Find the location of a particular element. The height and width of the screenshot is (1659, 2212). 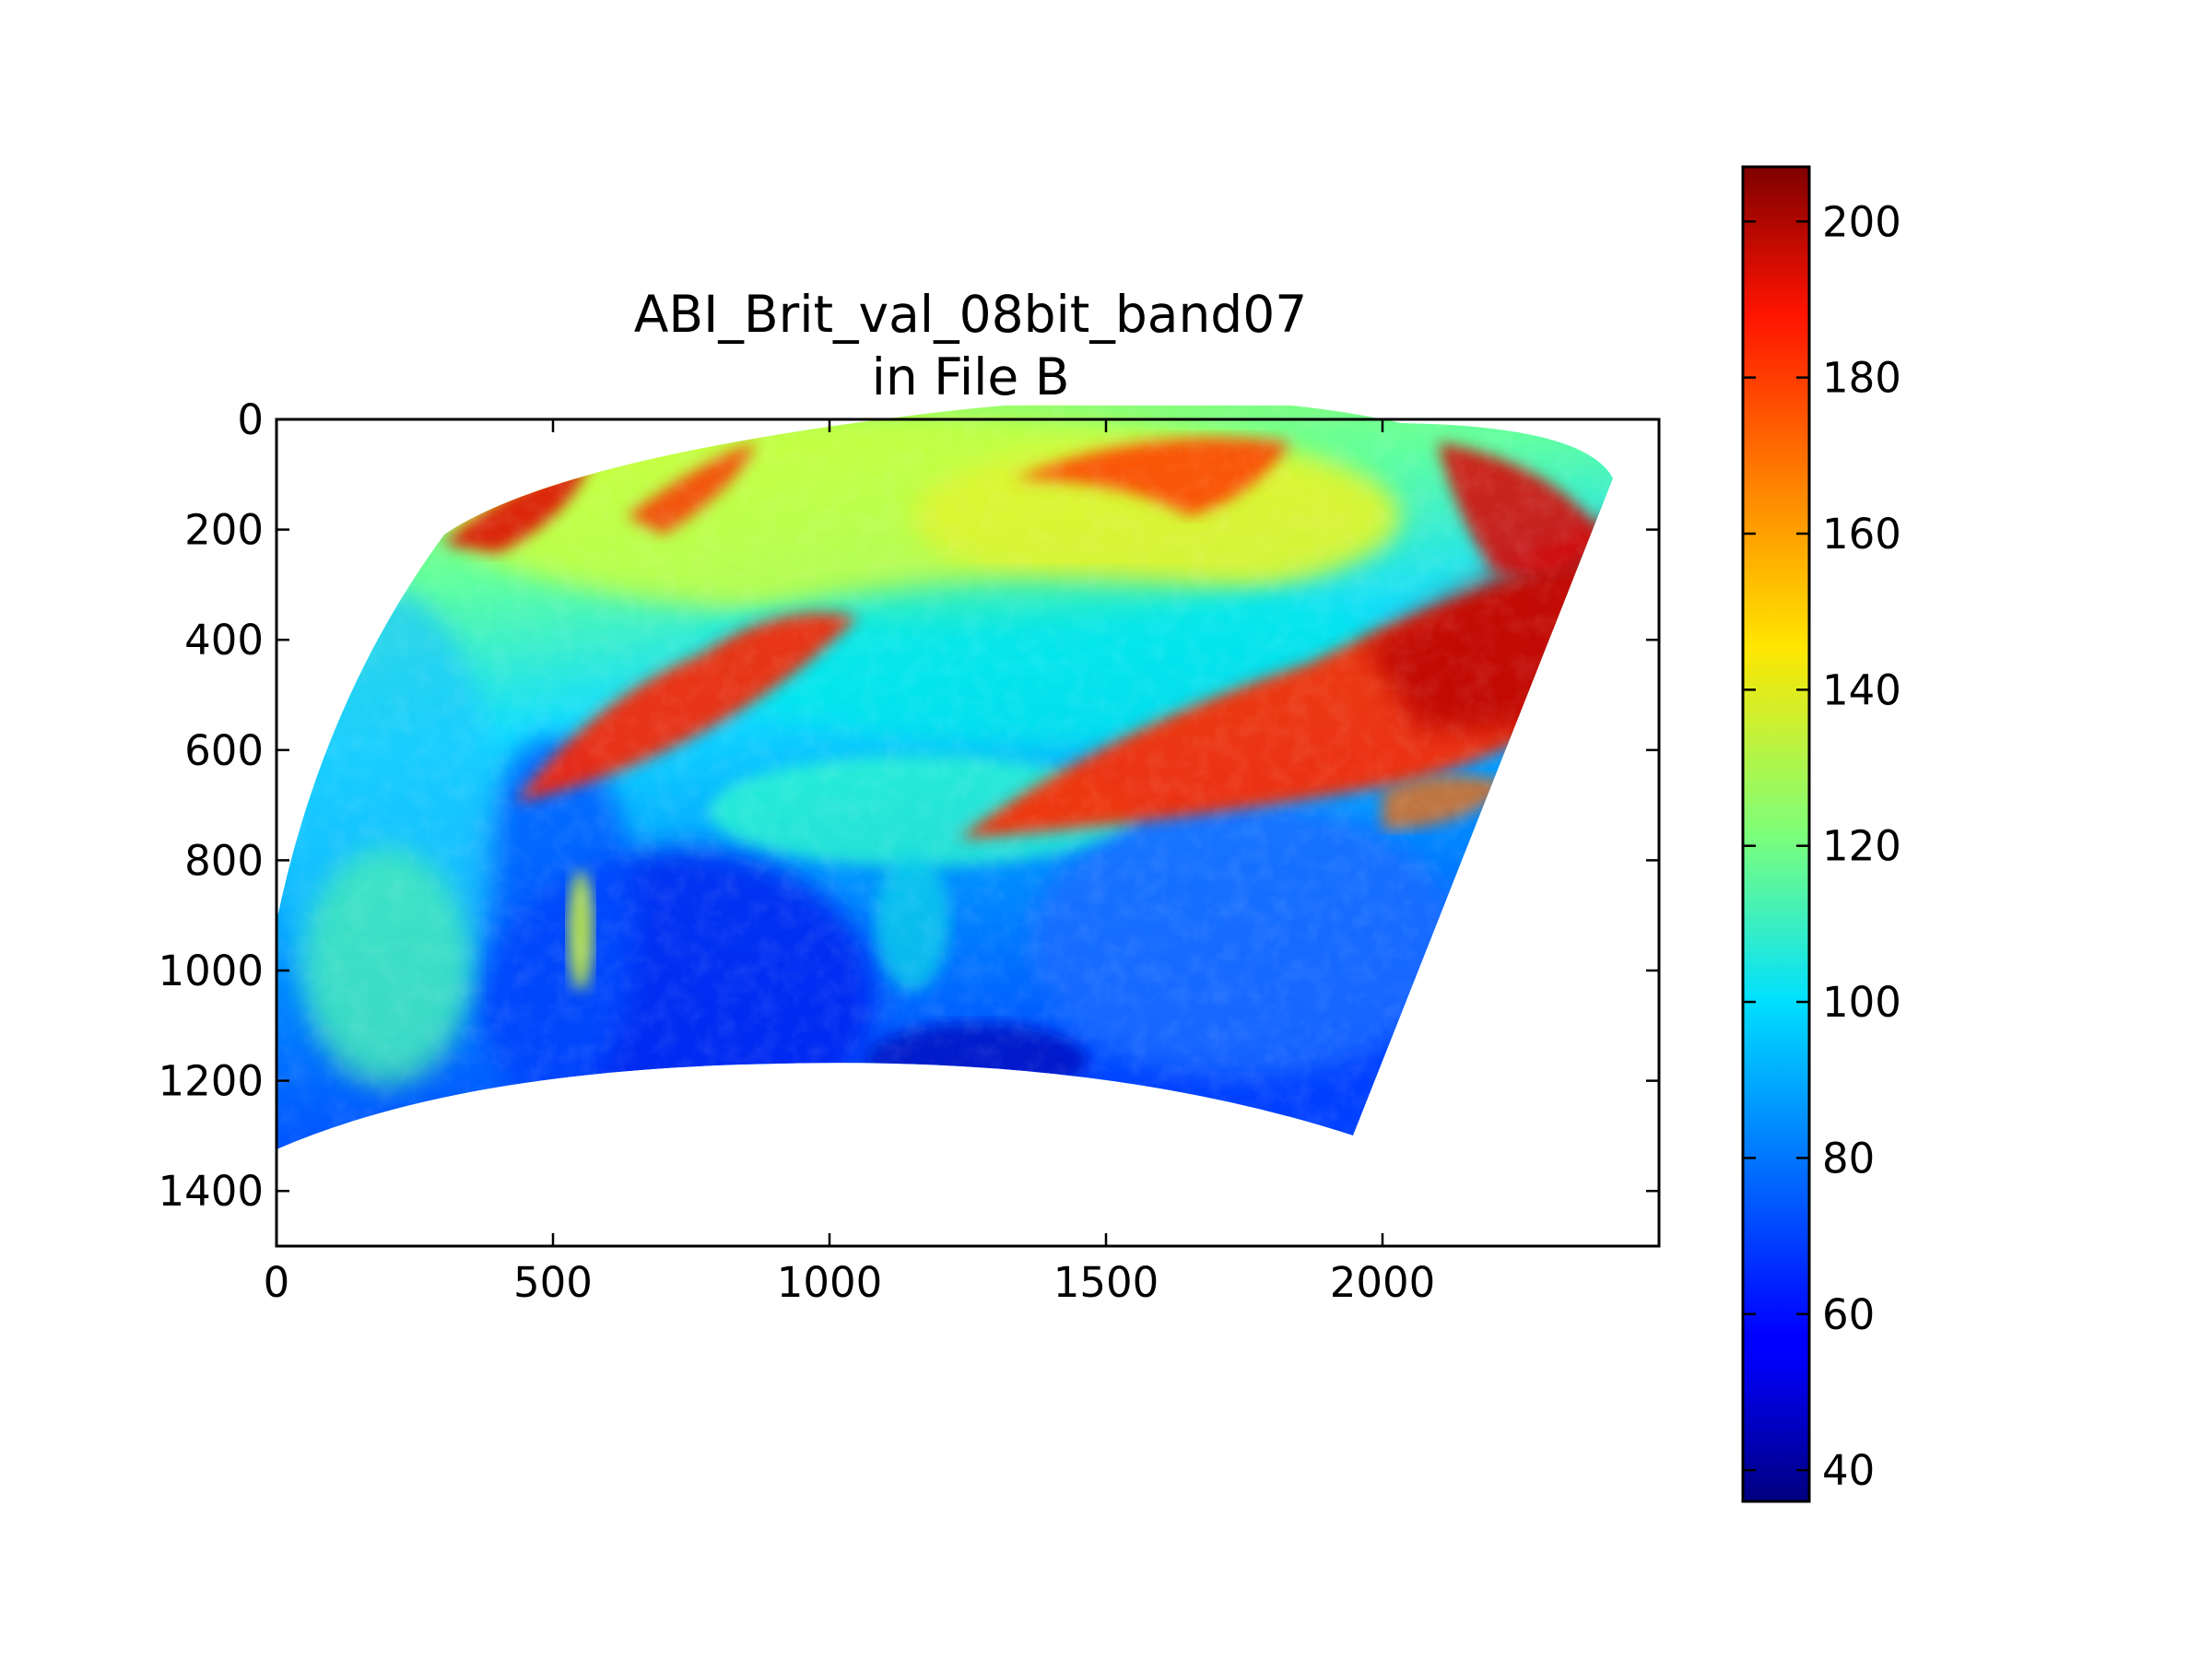

colorbar-tick-label: 200 is located at coordinates (1861, 221).